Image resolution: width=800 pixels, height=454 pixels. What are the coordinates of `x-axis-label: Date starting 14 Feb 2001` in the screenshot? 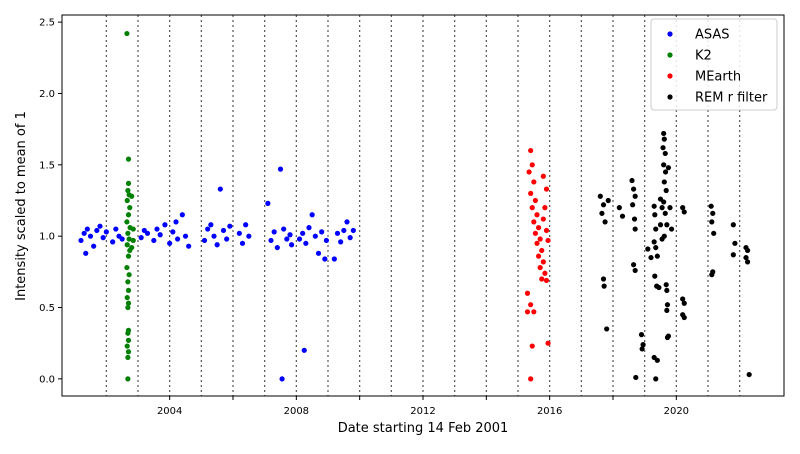 It's located at (423, 428).